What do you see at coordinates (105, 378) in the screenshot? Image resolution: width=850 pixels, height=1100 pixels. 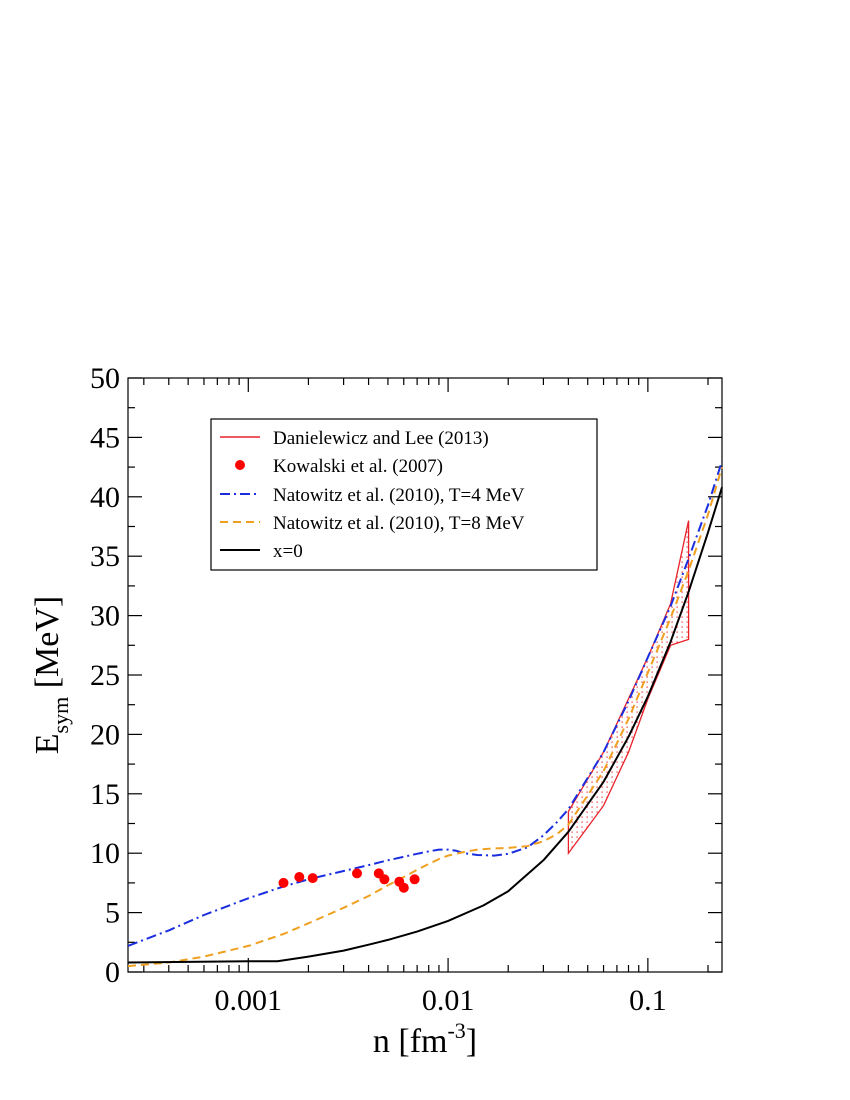 I see `y-tick-label: 50` at bounding box center [105, 378].